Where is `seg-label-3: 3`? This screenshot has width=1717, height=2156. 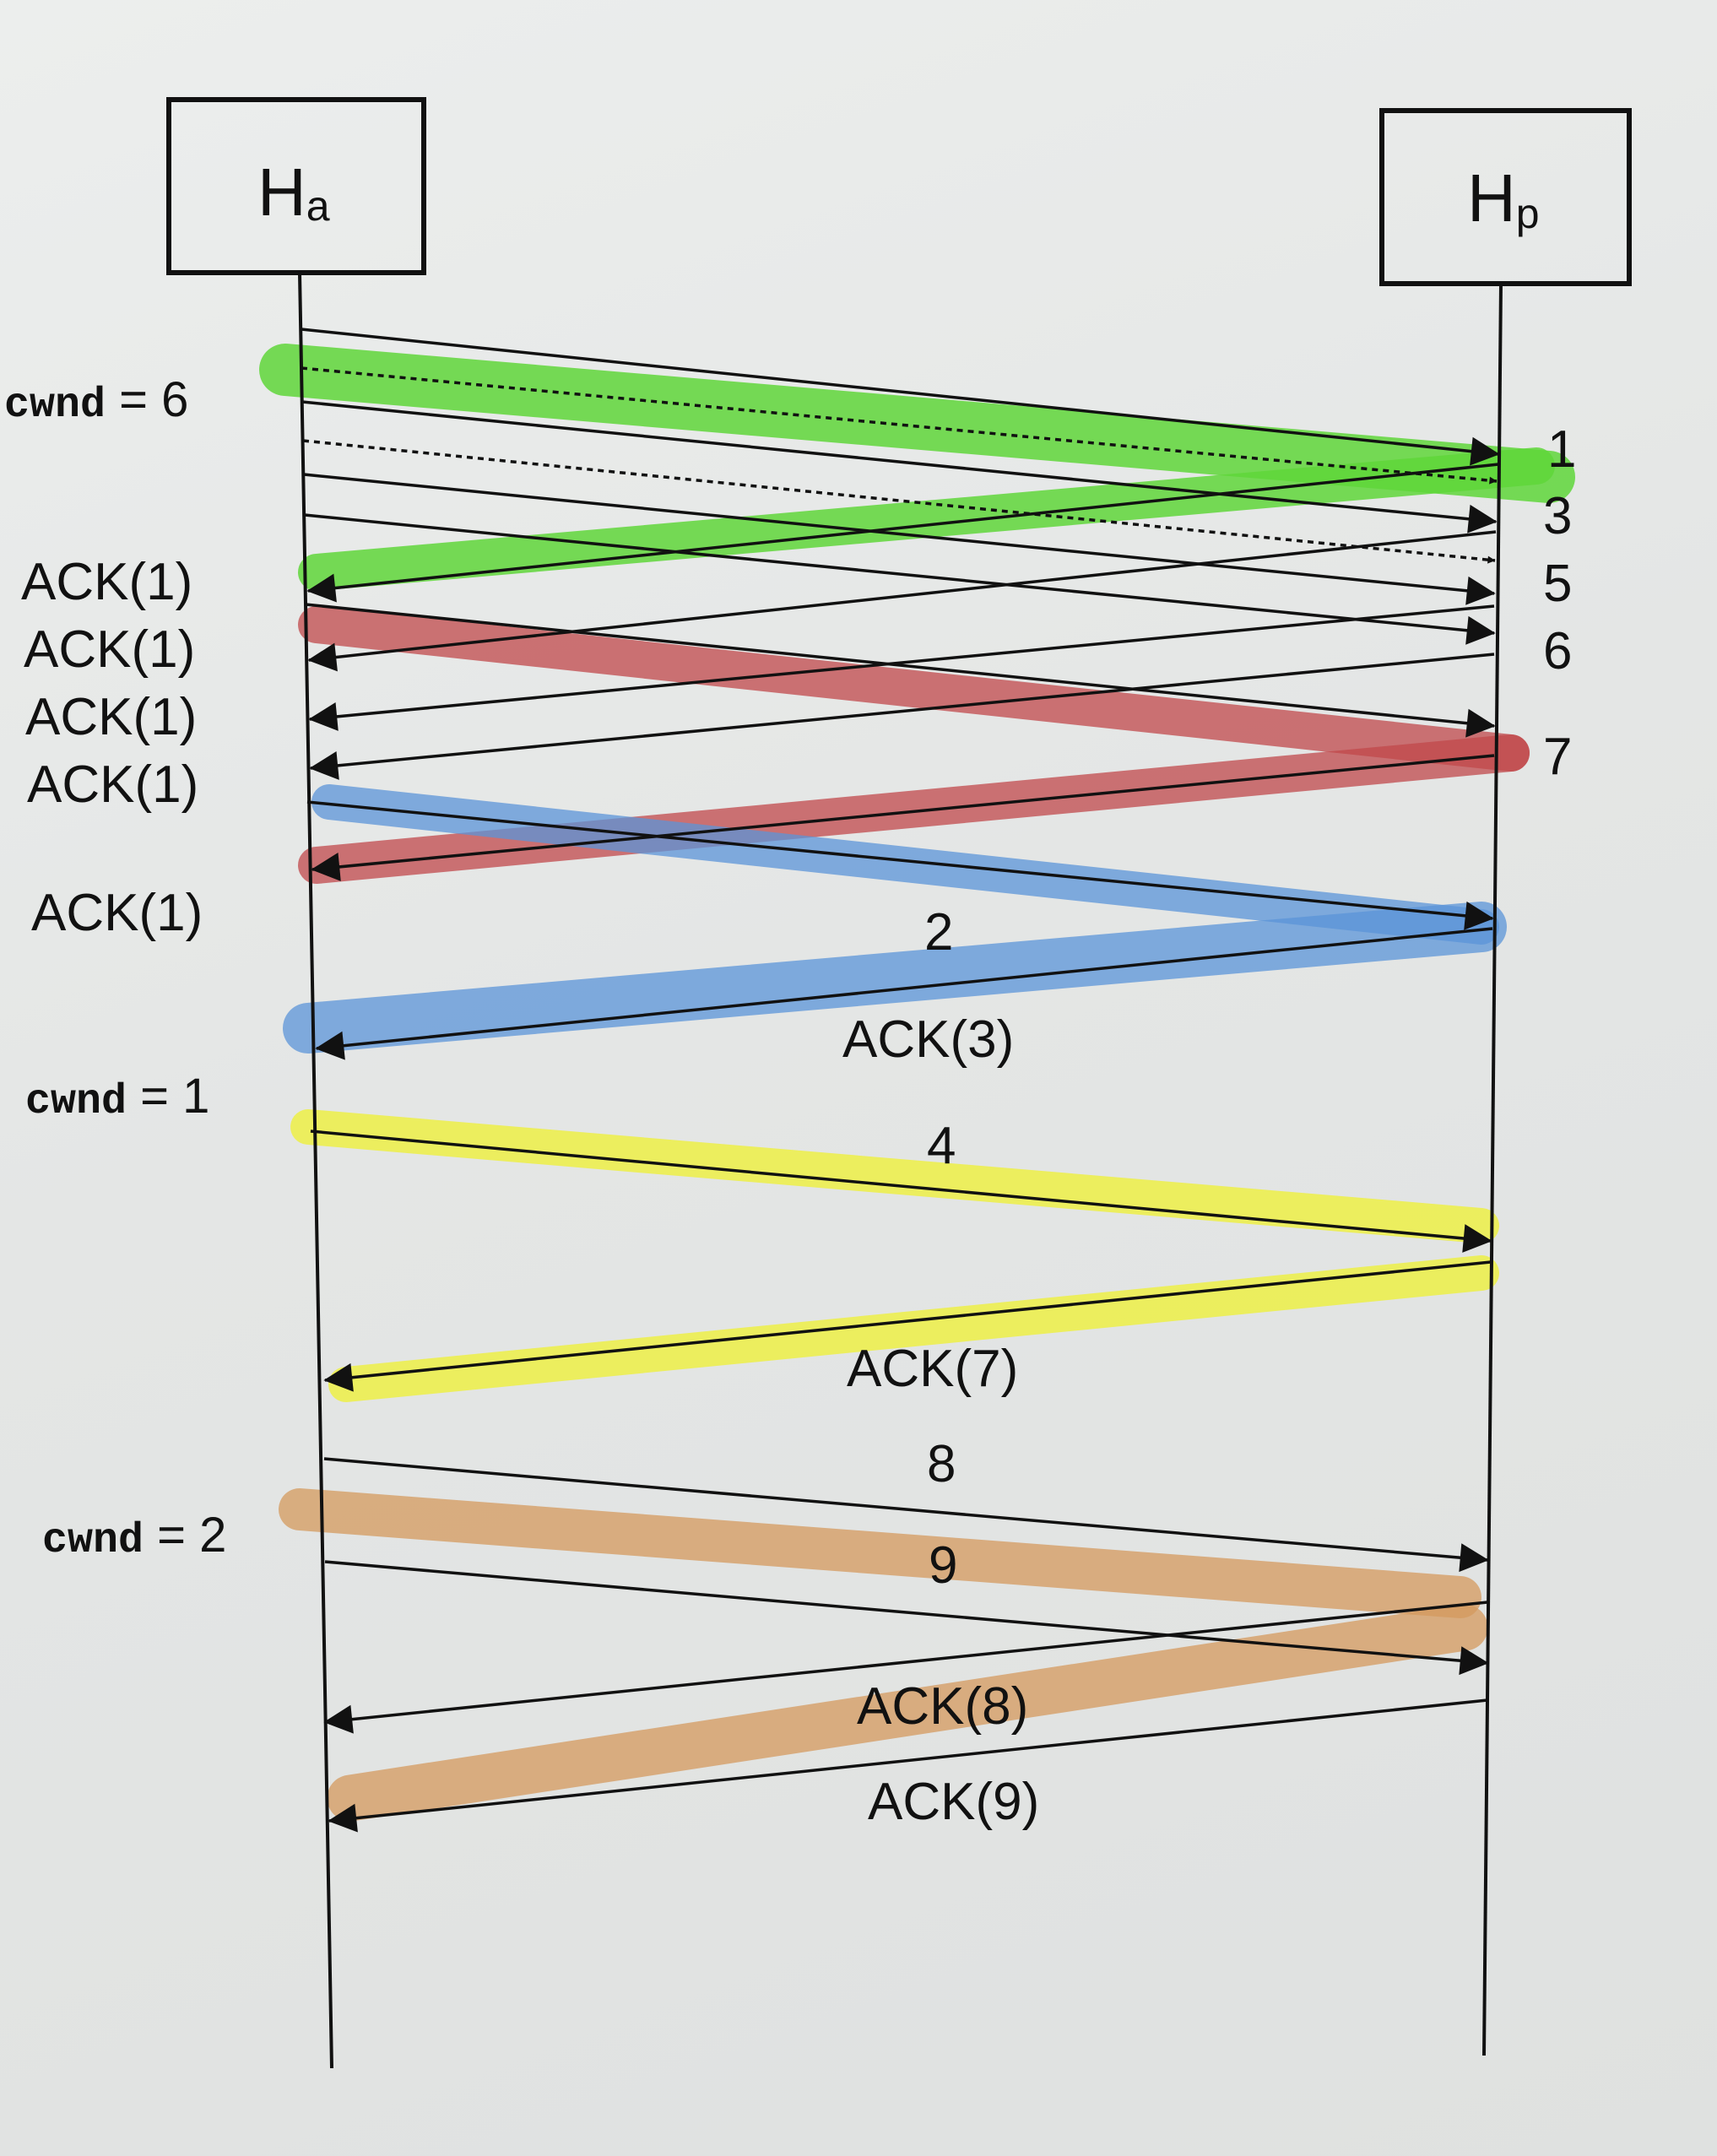
seg-label-3: 3 is located at coordinates (1557, 516).